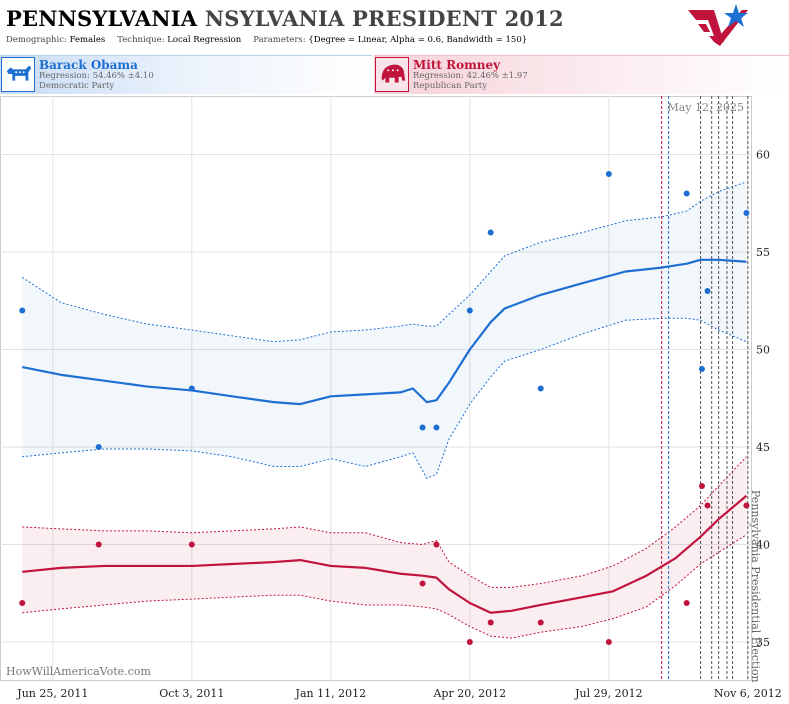 This screenshot has height=704, width=789. Describe the element at coordinates (331, 693) in the screenshot. I see `x-tick-label: Jan 11, 2012` at that location.